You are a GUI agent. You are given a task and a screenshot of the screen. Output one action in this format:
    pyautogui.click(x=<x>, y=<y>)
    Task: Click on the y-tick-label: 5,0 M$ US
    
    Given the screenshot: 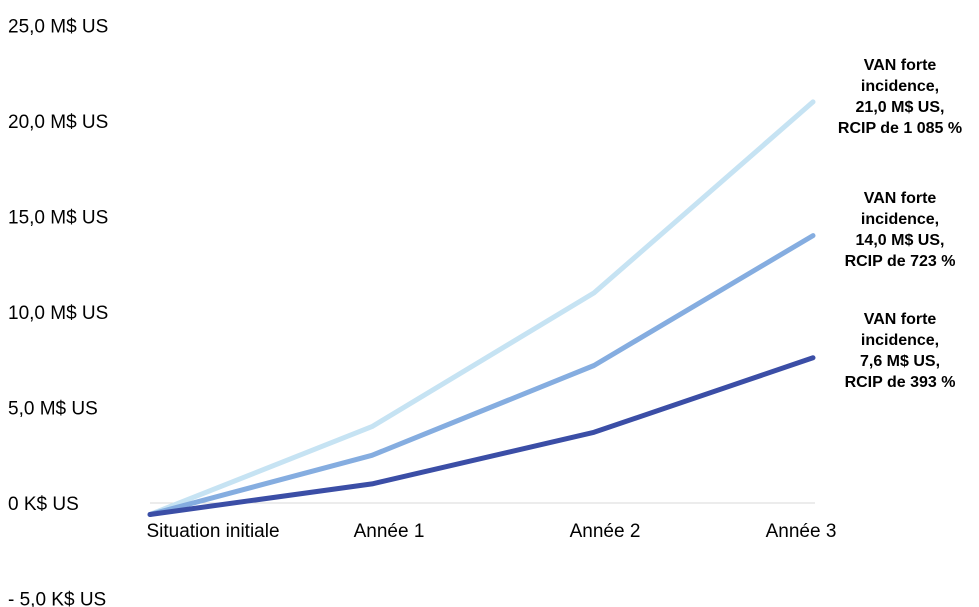 What is the action you would take?
    pyautogui.click(x=53, y=409)
    